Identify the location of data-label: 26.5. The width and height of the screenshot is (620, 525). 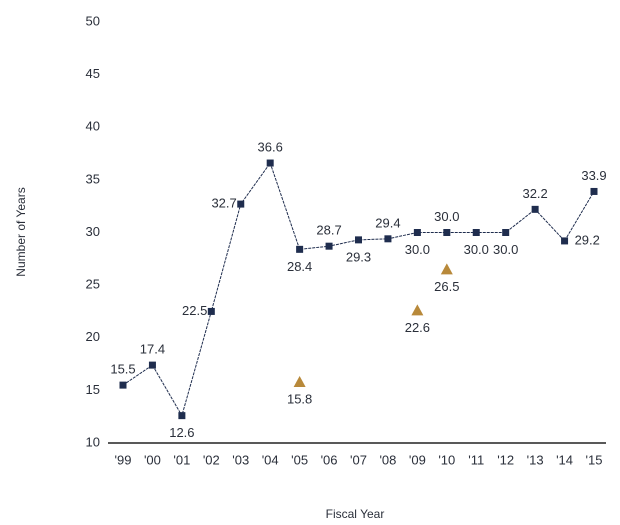
(446, 286).